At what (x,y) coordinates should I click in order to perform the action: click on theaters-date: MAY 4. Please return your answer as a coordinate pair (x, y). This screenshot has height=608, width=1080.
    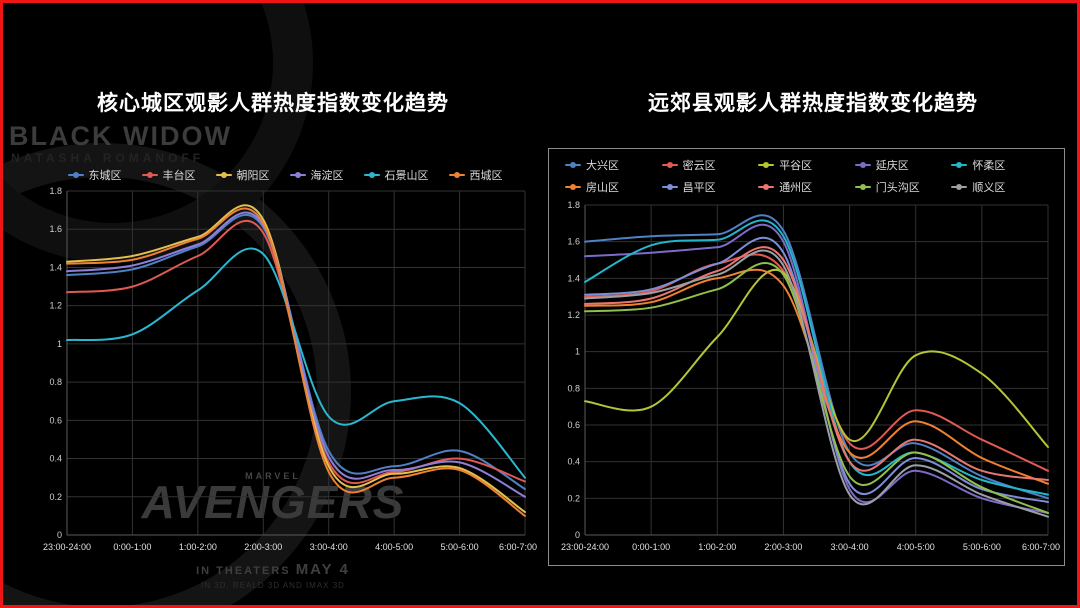
    Looking at the image, I should click on (322, 569).